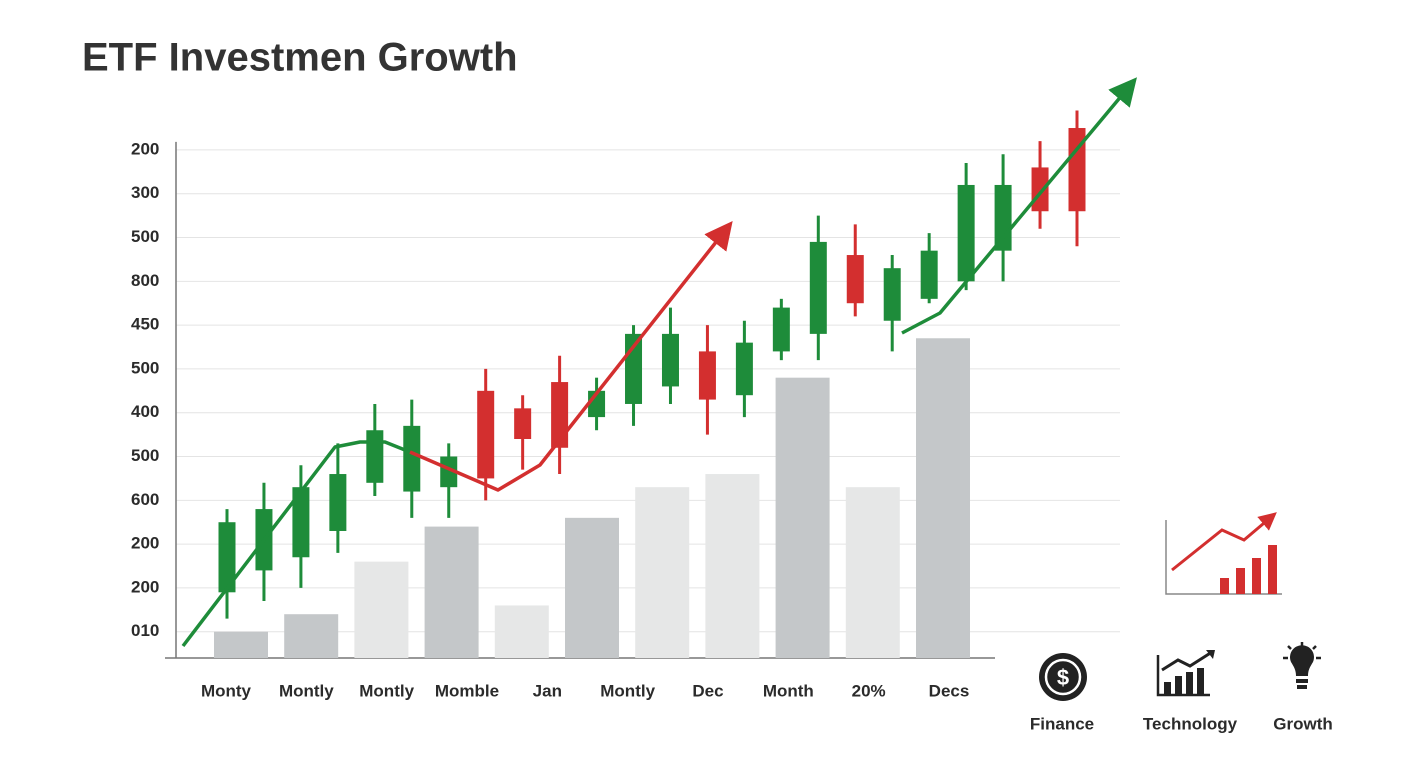  I want to click on x-tick-label: Dec, so click(707, 690).